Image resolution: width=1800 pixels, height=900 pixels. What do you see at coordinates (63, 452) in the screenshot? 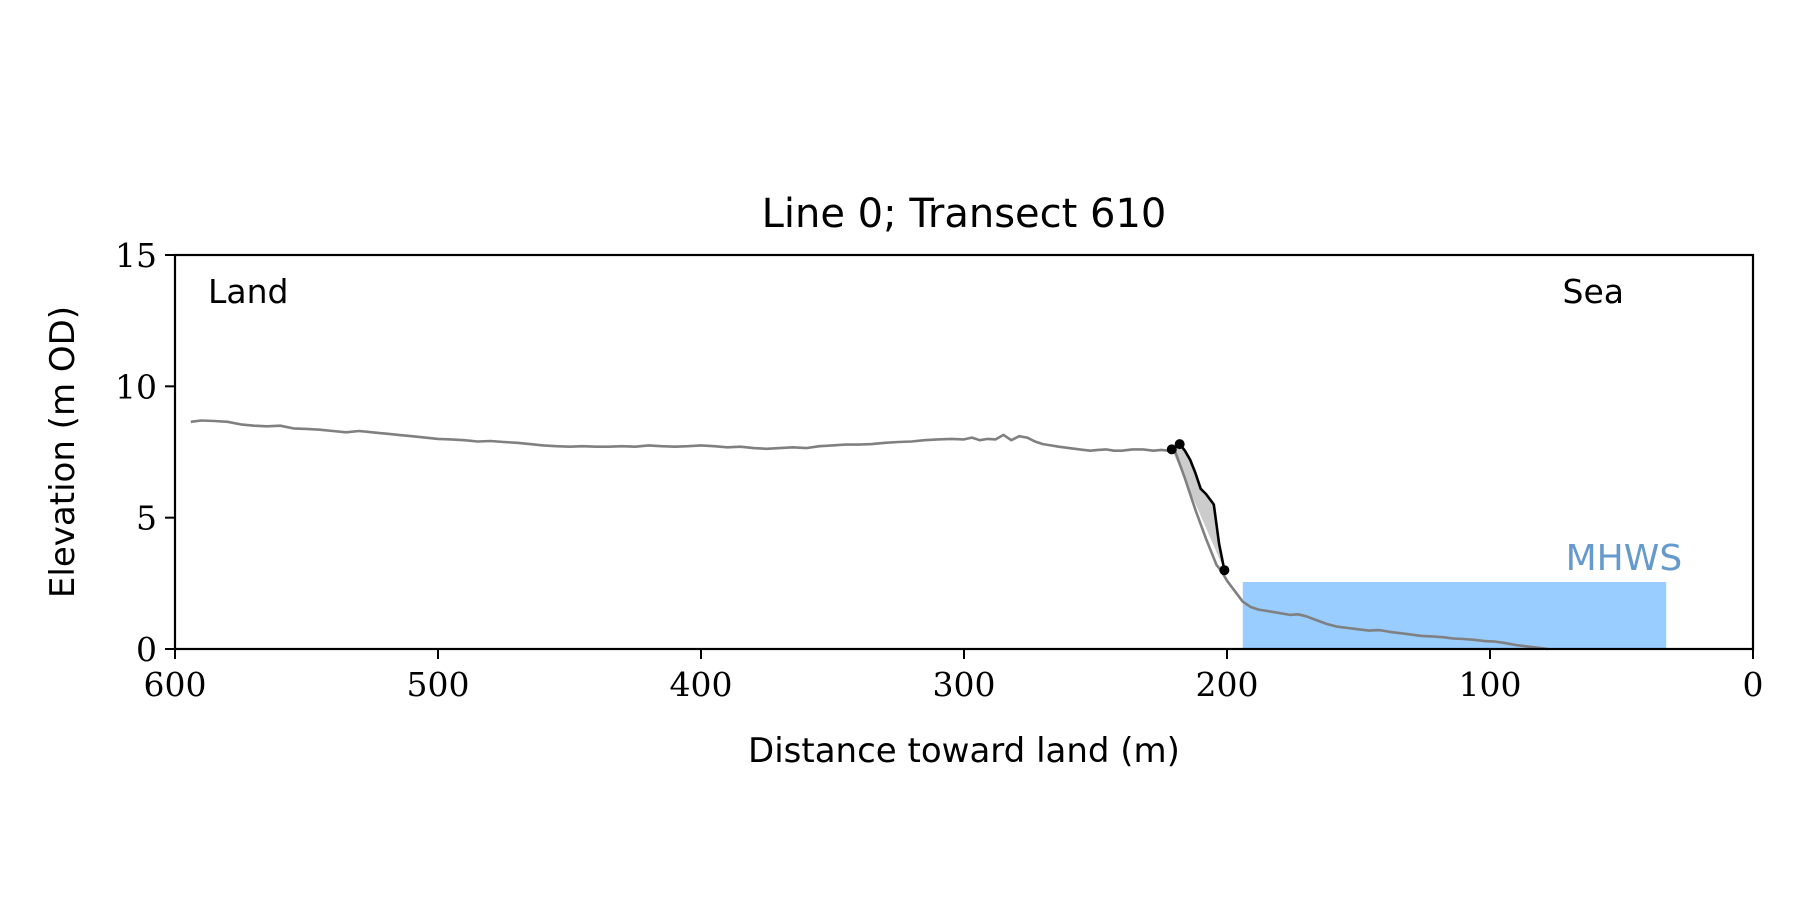
I see `y-axis-label: Elevation (m OD)` at bounding box center [63, 452].